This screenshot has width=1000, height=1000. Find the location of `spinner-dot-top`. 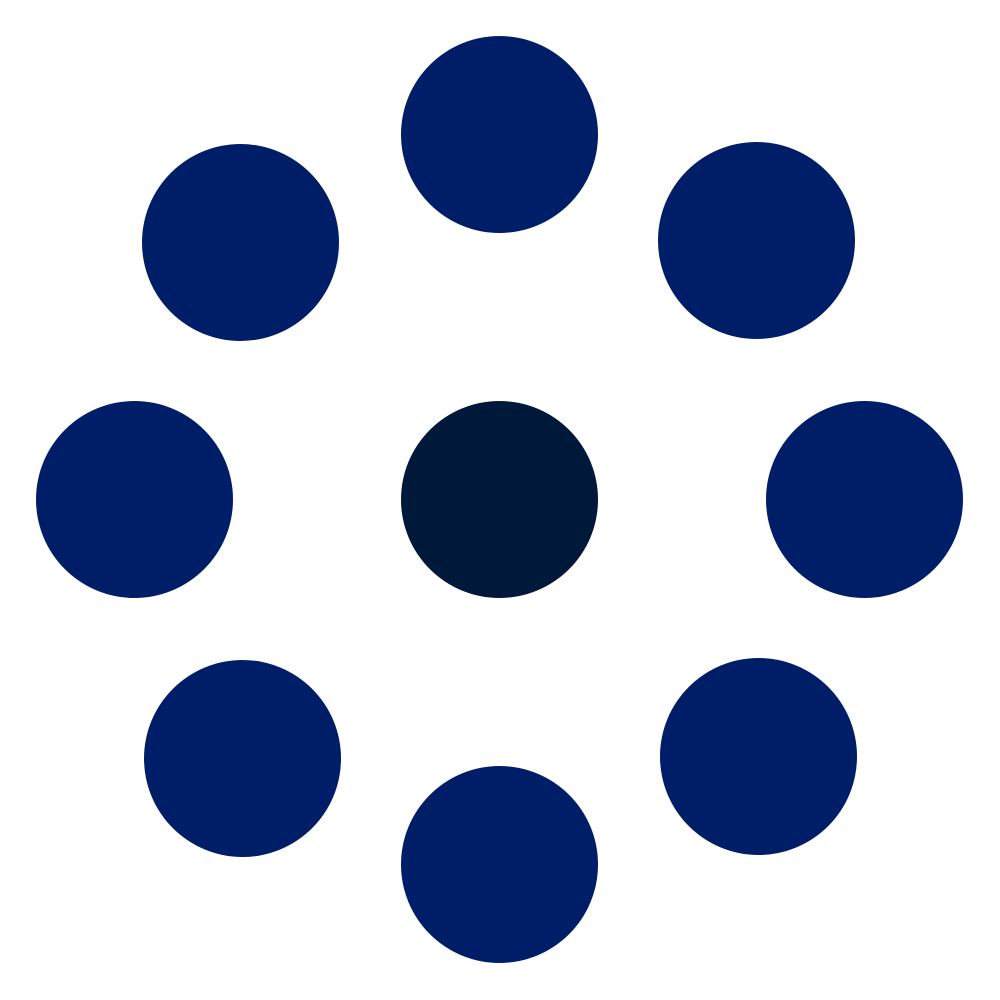

spinner-dot-top is located at coordinates (499, 134).